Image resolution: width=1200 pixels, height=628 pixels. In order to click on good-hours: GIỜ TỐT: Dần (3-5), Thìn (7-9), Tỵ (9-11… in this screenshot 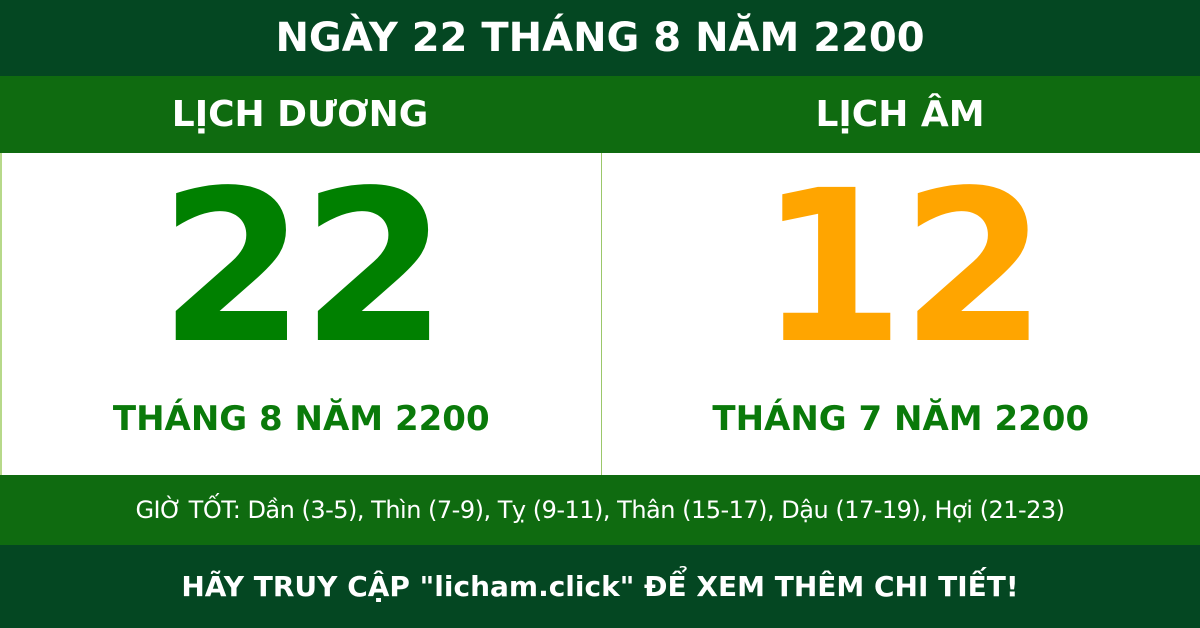, I will do `click(600, 510)`.